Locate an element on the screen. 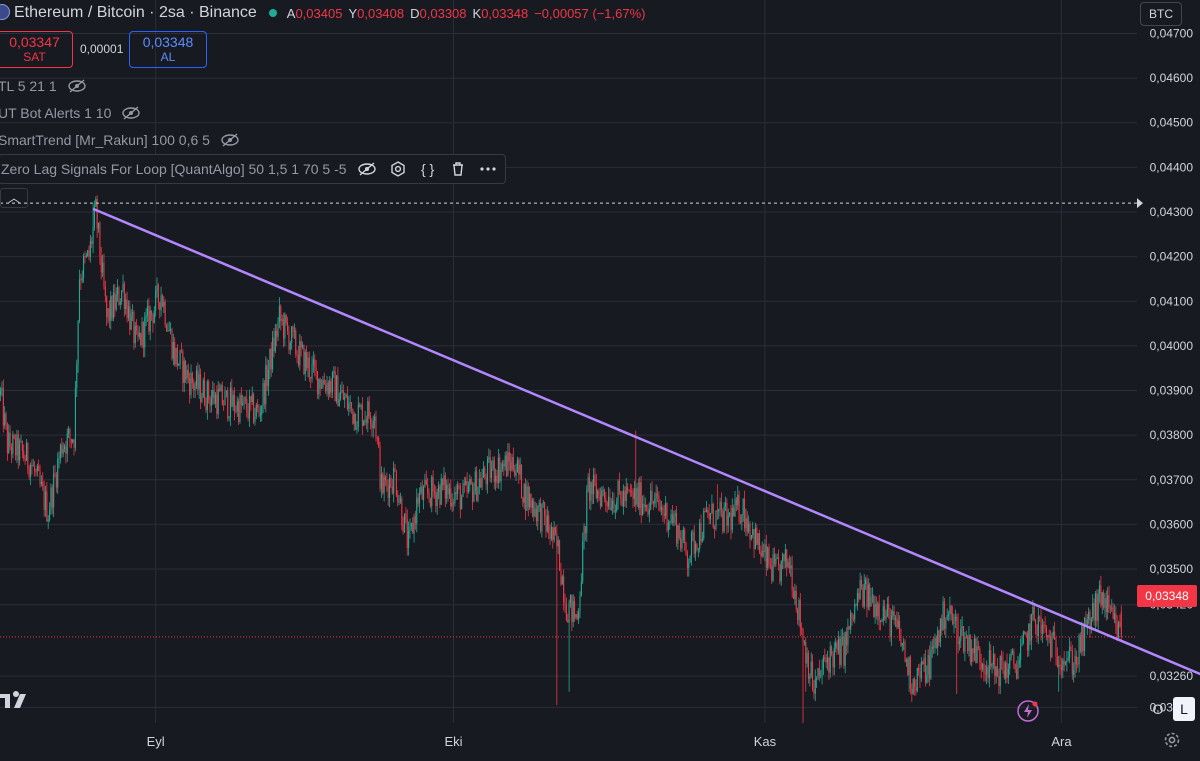 The image size is (1200, 761). settings-icon is located at coordinates (398, 169).